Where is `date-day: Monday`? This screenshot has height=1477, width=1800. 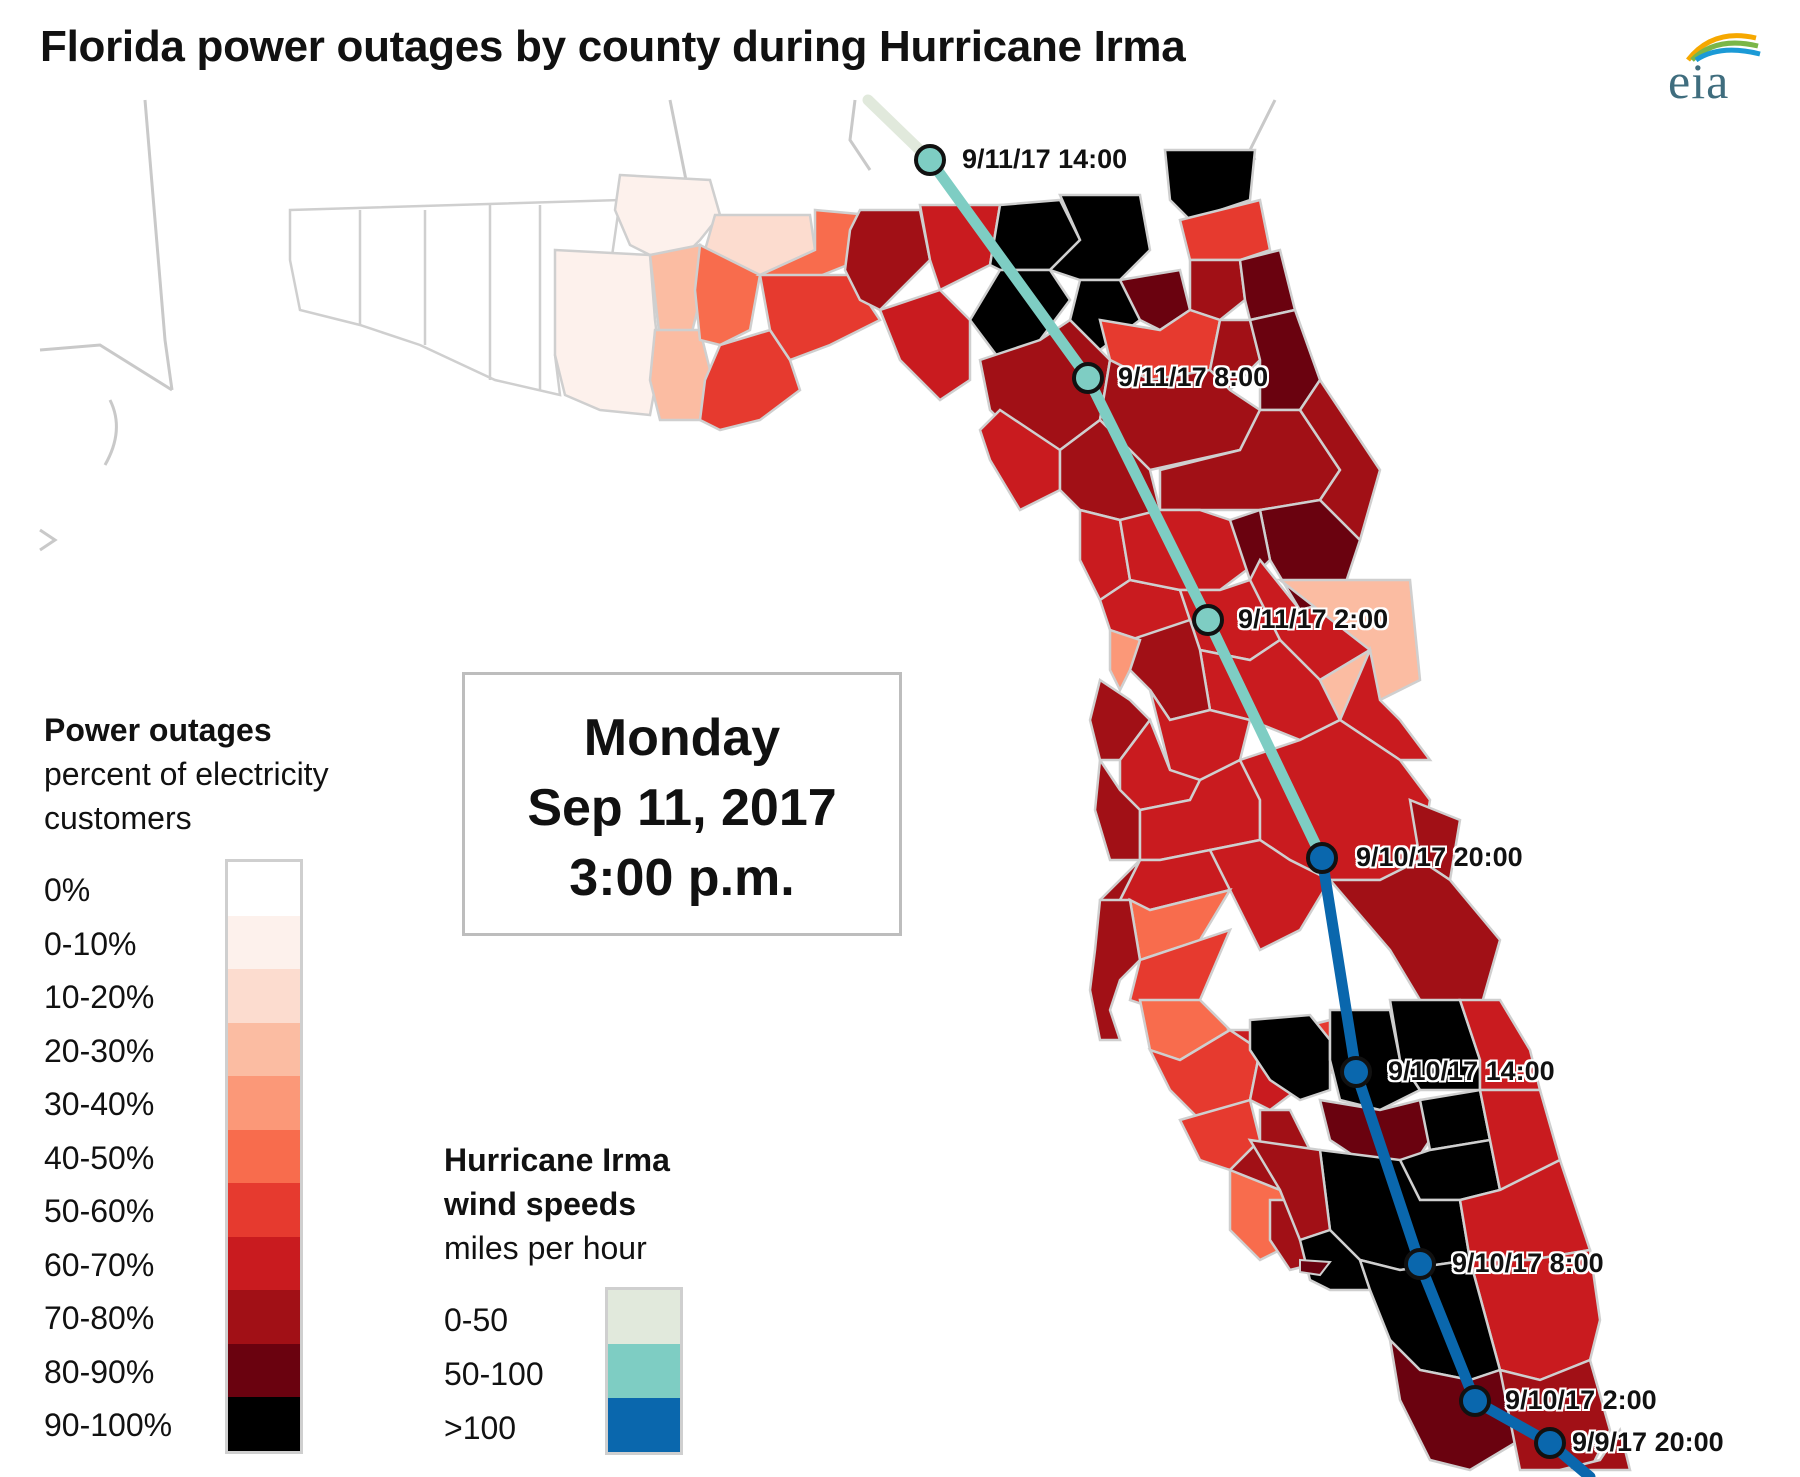
date-day: Monday is located at coordinates (682, 738).